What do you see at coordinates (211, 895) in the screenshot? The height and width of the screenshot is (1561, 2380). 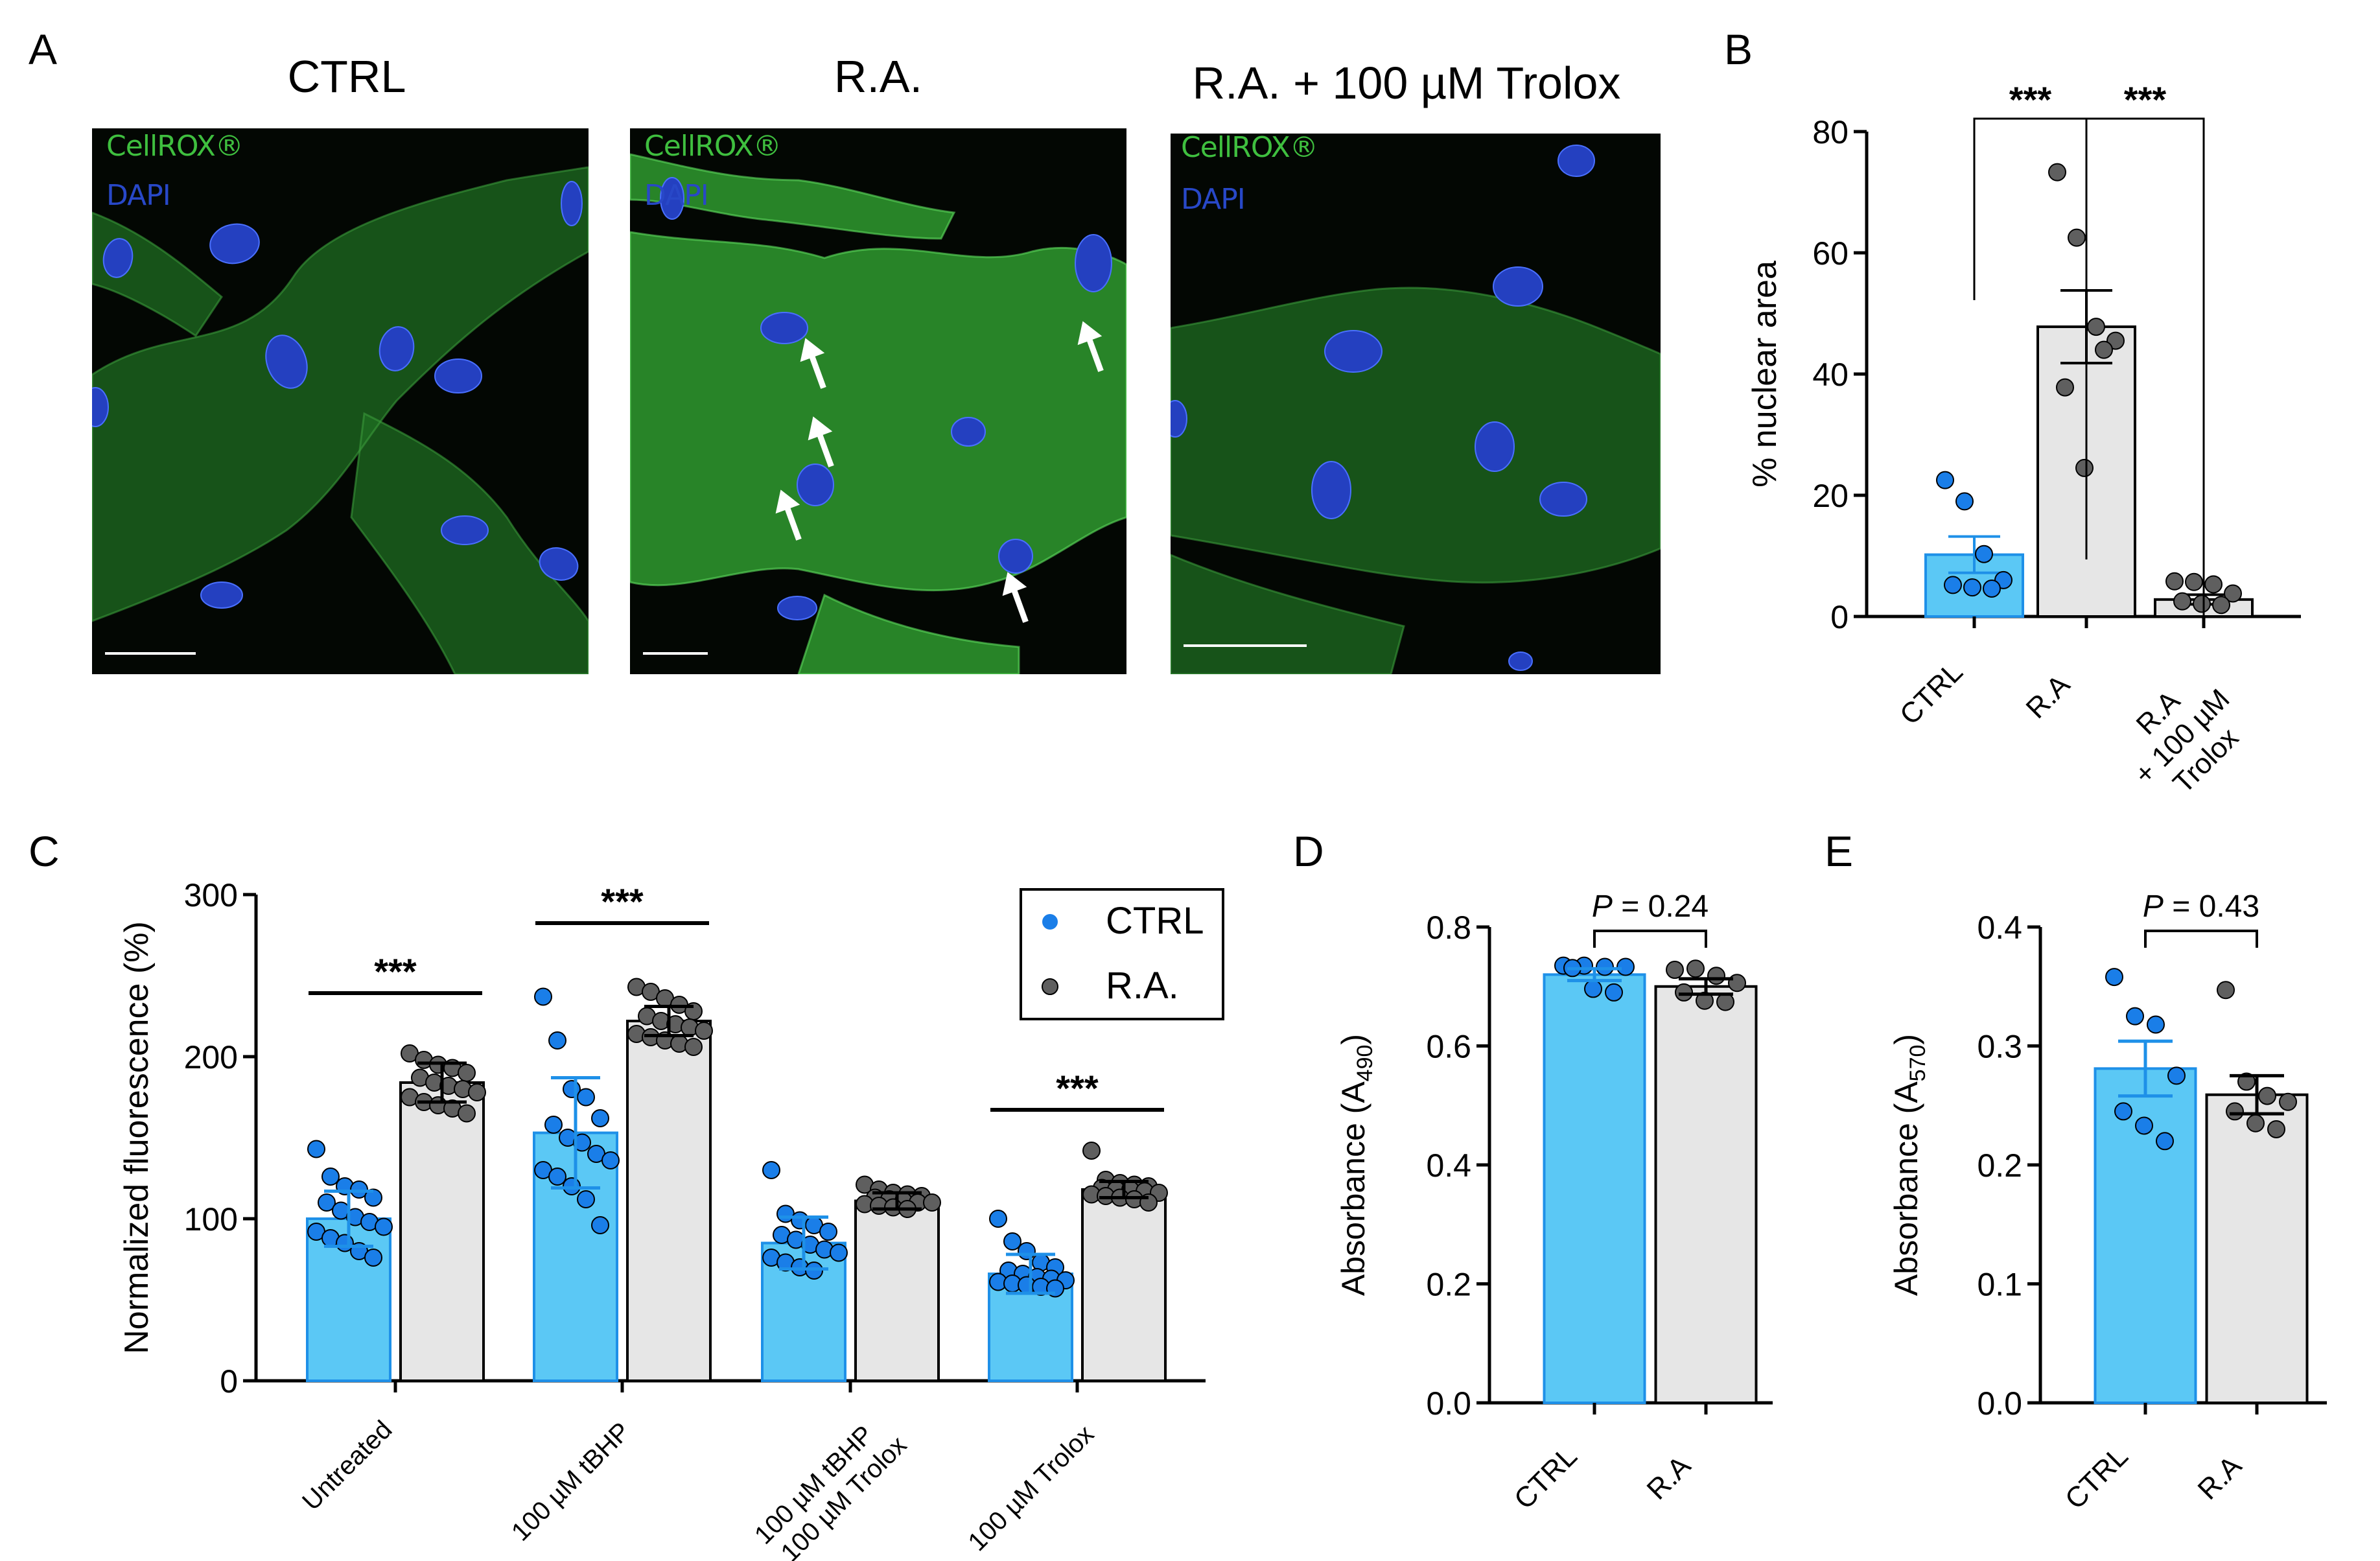 I see `y-tick-label: 300` at bounding box center [211, 895].